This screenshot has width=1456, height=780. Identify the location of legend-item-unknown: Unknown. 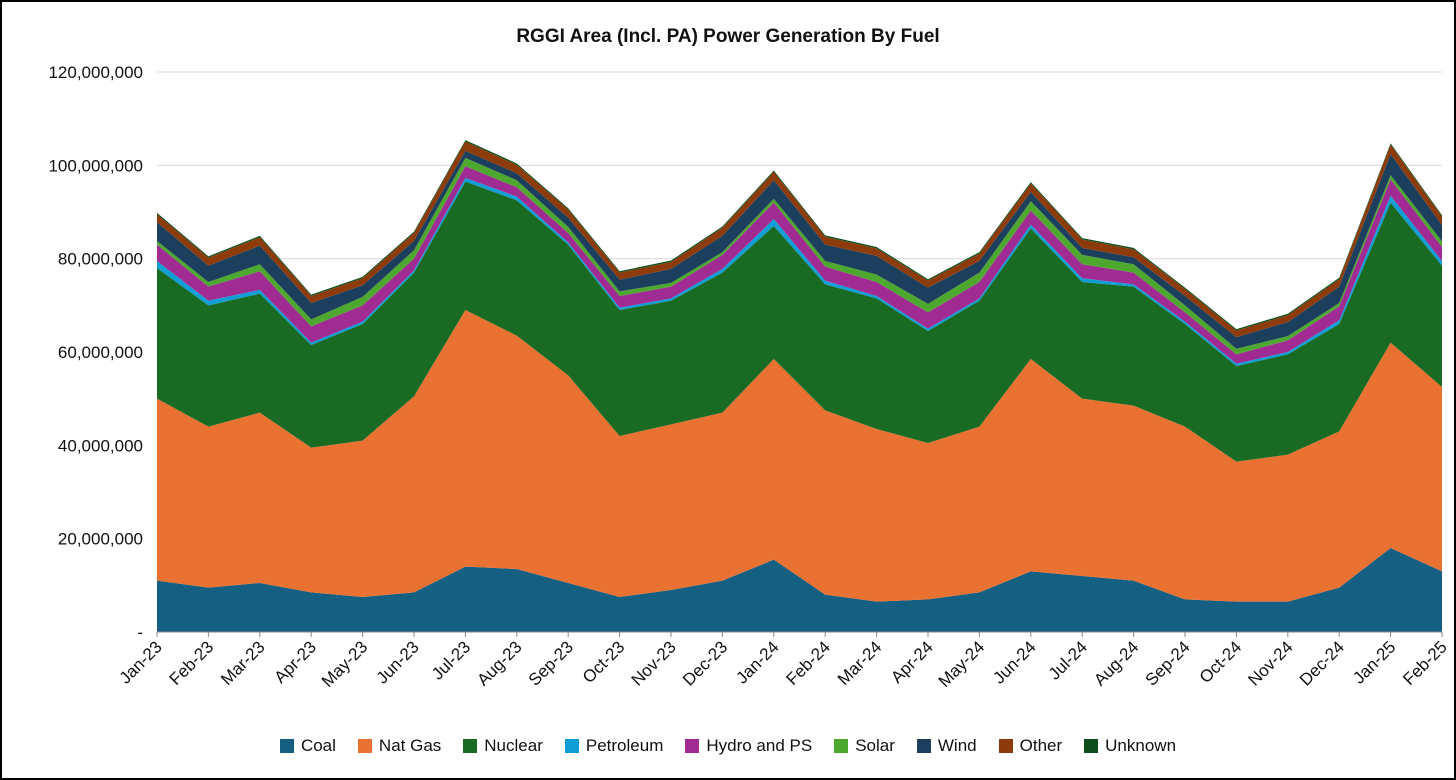
(1130, 746).